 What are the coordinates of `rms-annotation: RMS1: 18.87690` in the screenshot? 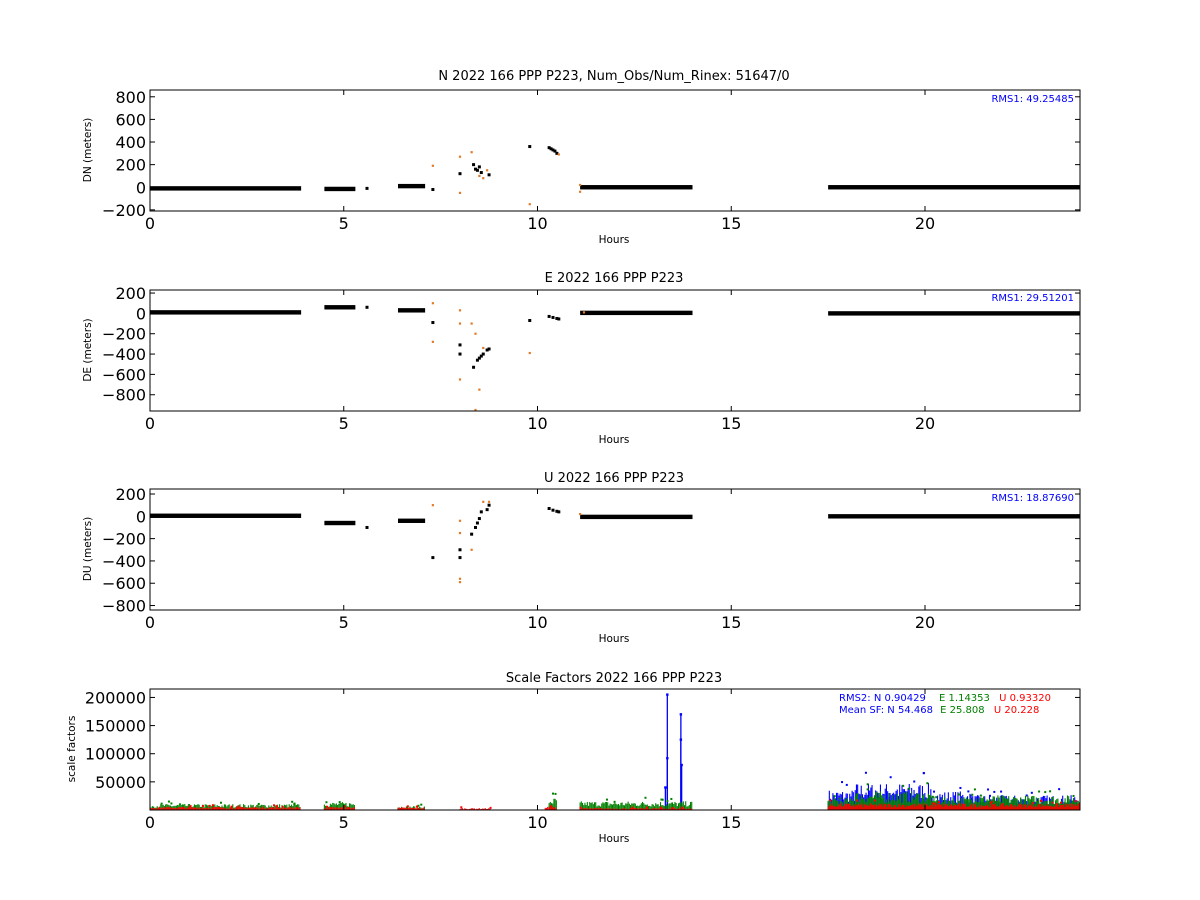 It's located at (1032, 498).